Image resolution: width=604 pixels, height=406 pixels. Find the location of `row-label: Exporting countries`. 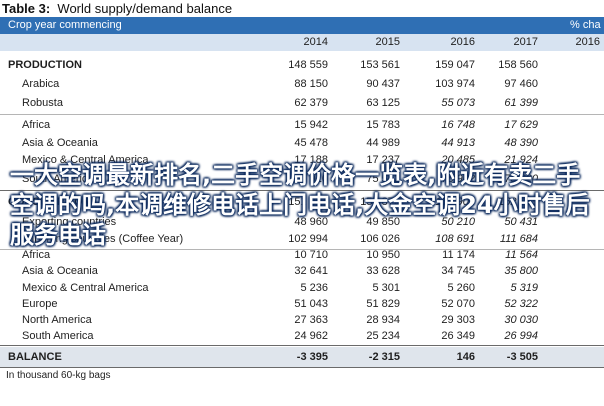

row-label: Exporting countries is located at coordinates (69, 222).